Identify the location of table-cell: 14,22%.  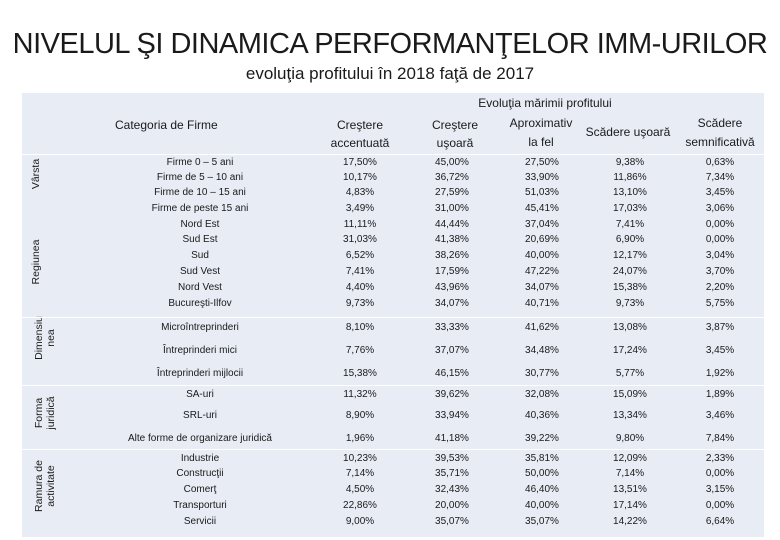
(630, 521).